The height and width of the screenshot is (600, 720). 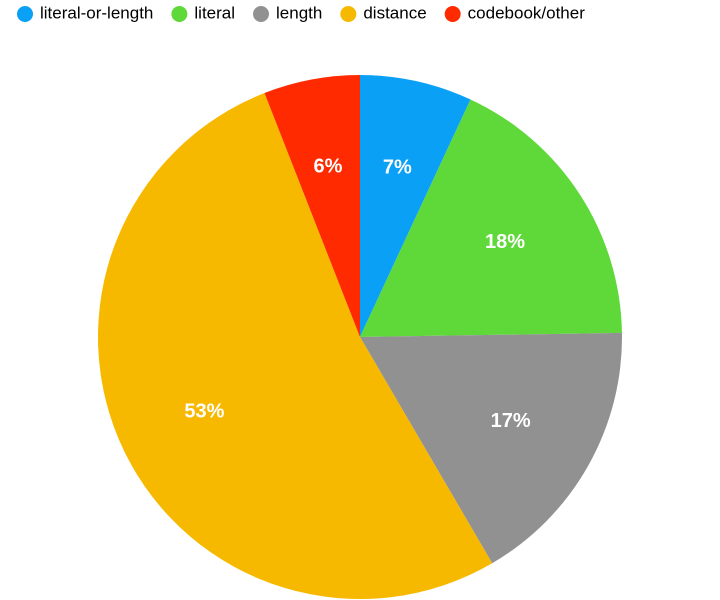 What do you see at coordinates (527, 12) in the screenshot?
I see `legend-label: codebook/other` at bounding box center [527, 12].